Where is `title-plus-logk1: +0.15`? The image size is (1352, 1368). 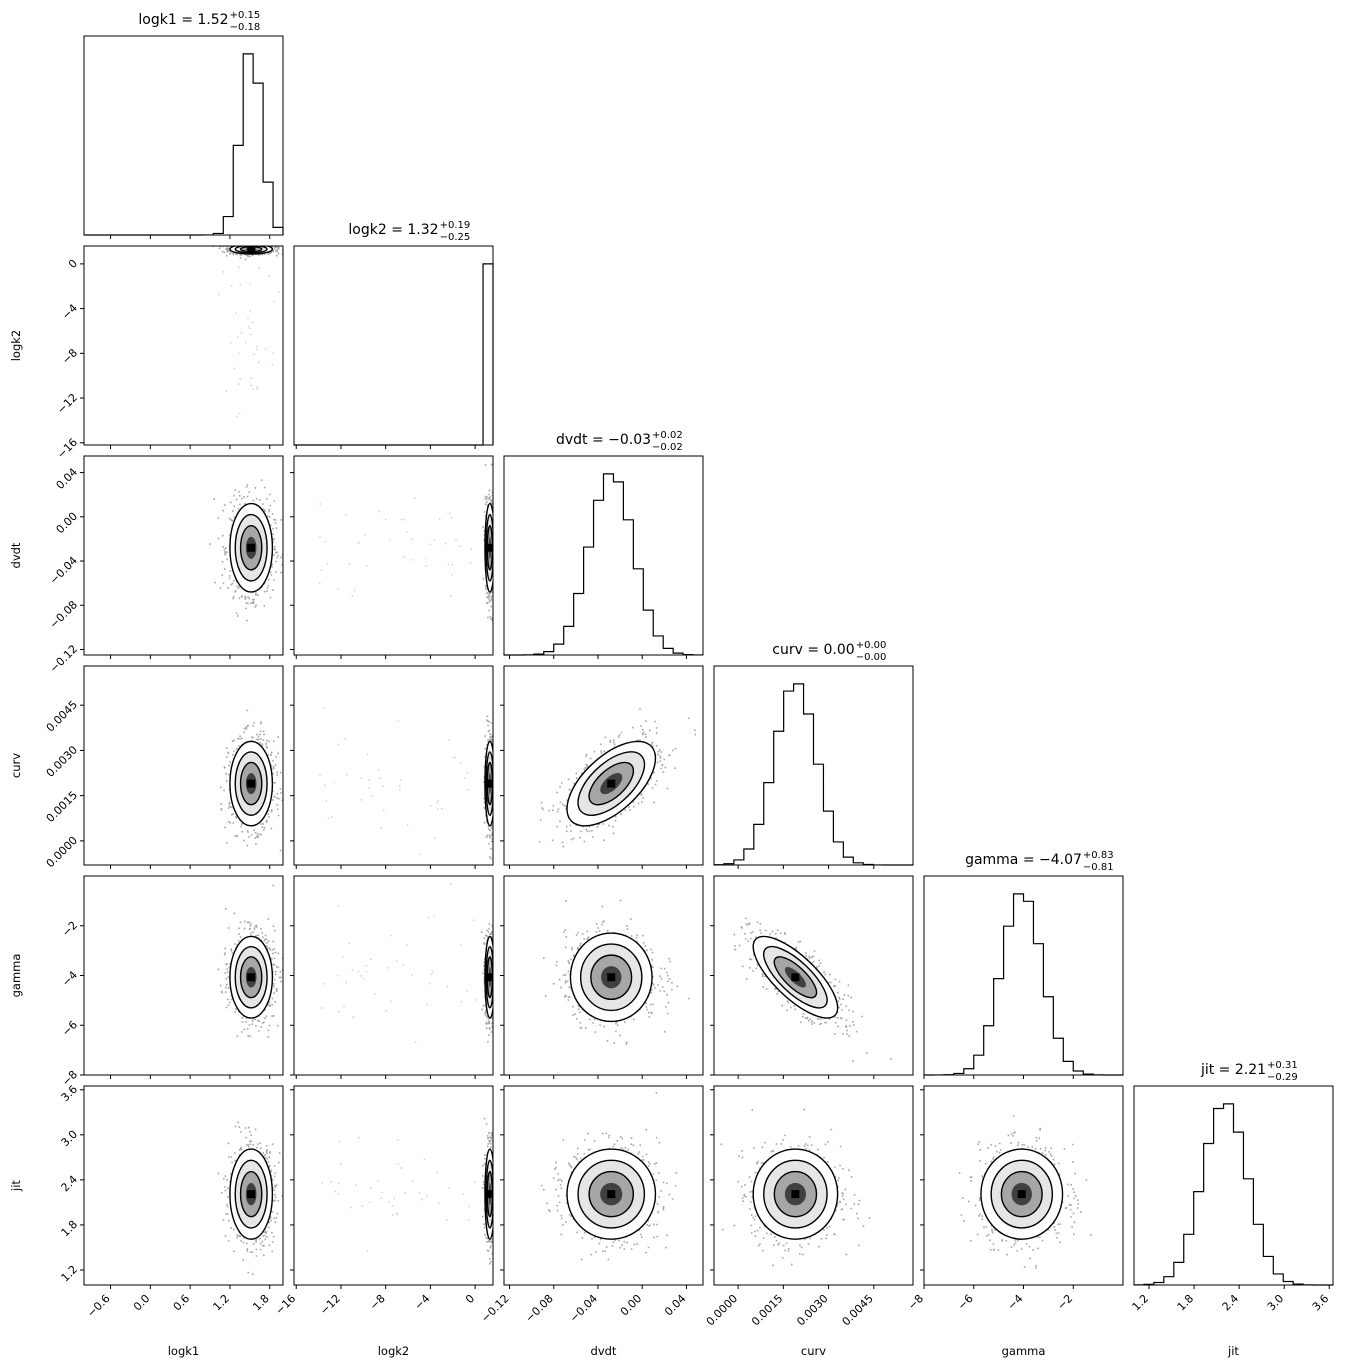
title-plus-logk1: +0.15 is located at coordinates (245, 15).